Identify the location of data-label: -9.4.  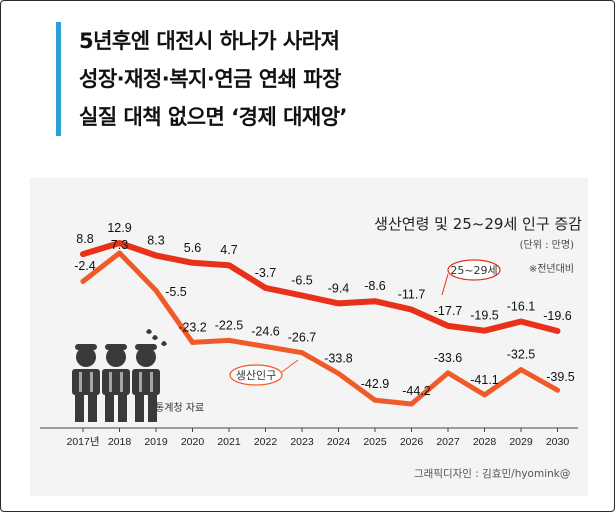
(339, 288).